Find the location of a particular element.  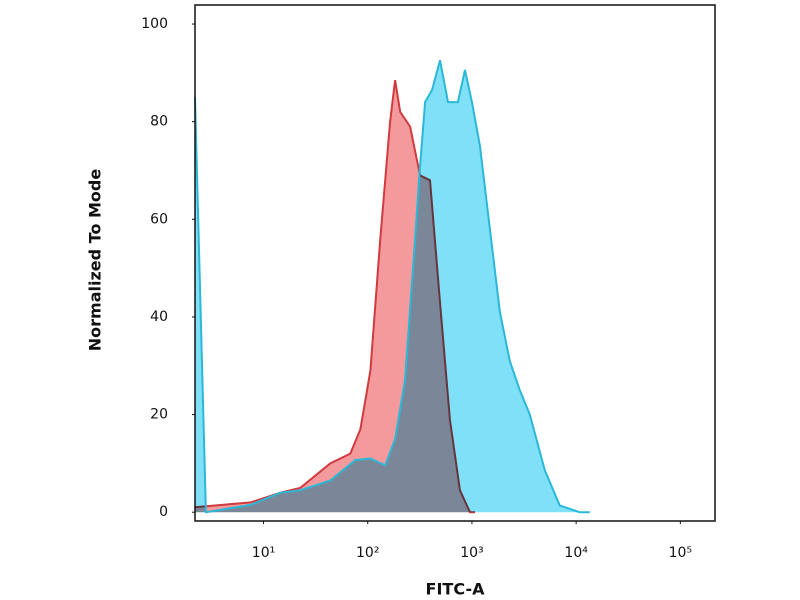

y-tick-label: 60 is located at coordinates (159, 219).